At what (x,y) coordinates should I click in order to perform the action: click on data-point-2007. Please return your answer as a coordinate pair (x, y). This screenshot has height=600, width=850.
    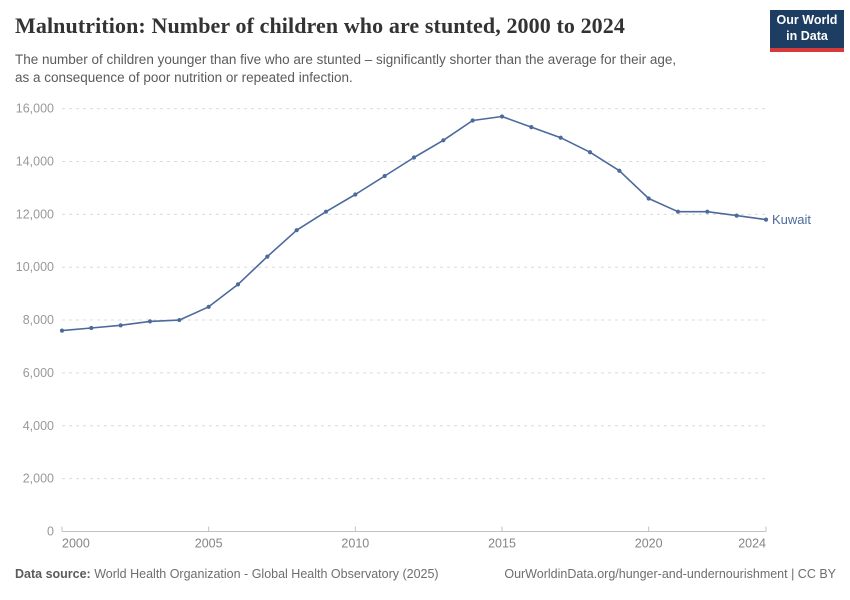
    Looking at the image, I should click on (267, 256).